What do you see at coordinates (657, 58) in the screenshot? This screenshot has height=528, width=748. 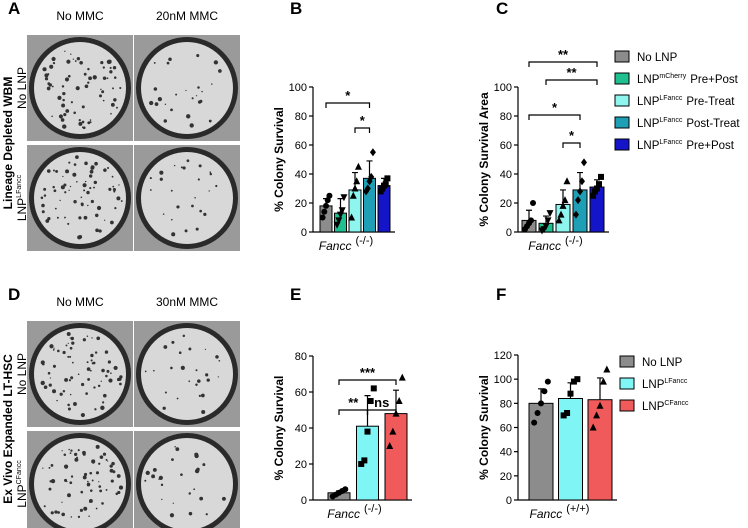 I see `legend-name: No LNP` at bounding box center [657, 58].